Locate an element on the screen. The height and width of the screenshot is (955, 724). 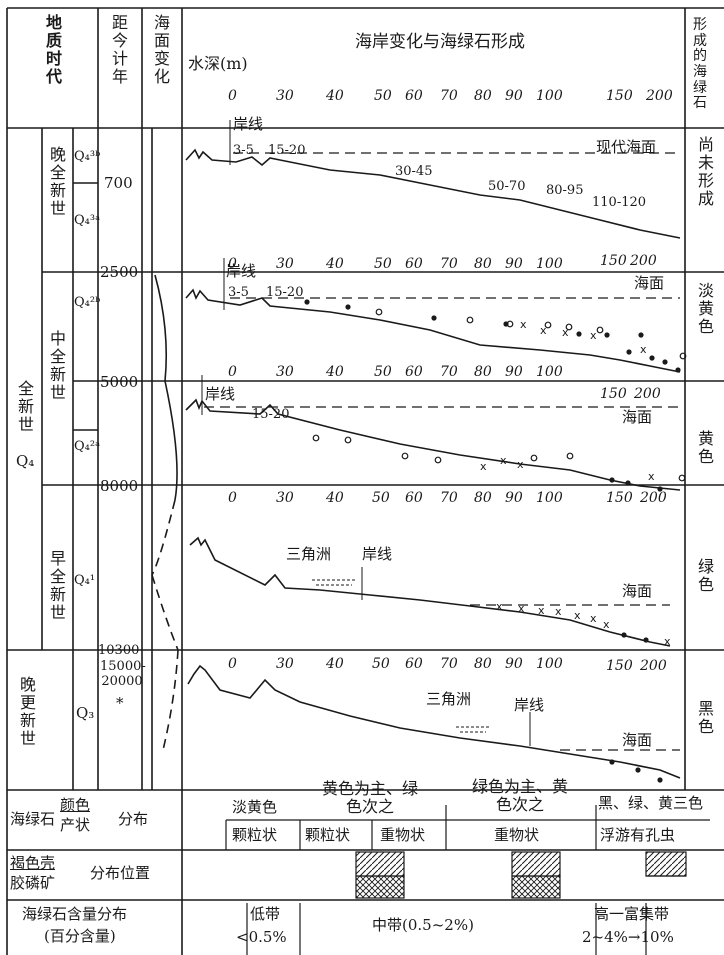
panel2-tick-50: 50 is located at coordinates (383, 264).